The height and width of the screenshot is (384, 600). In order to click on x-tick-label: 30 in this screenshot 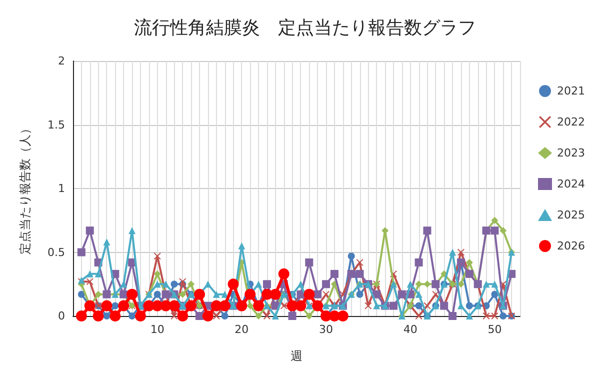, I will do `click(326, 329)`.